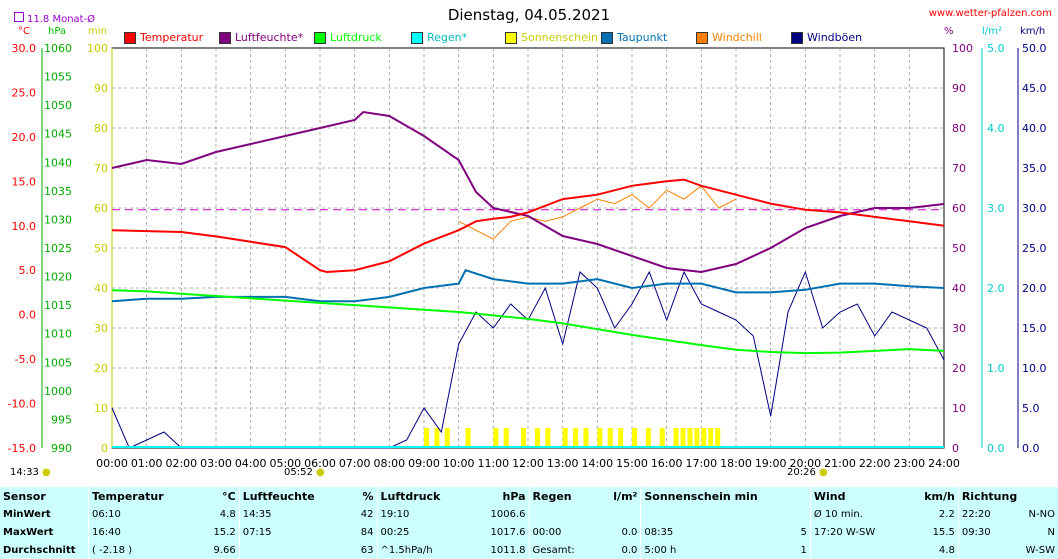  What do you see at coordinates (24, 31) in the screenshot?
I see `unit-celsius: °C` at bounding box center [24, 31].